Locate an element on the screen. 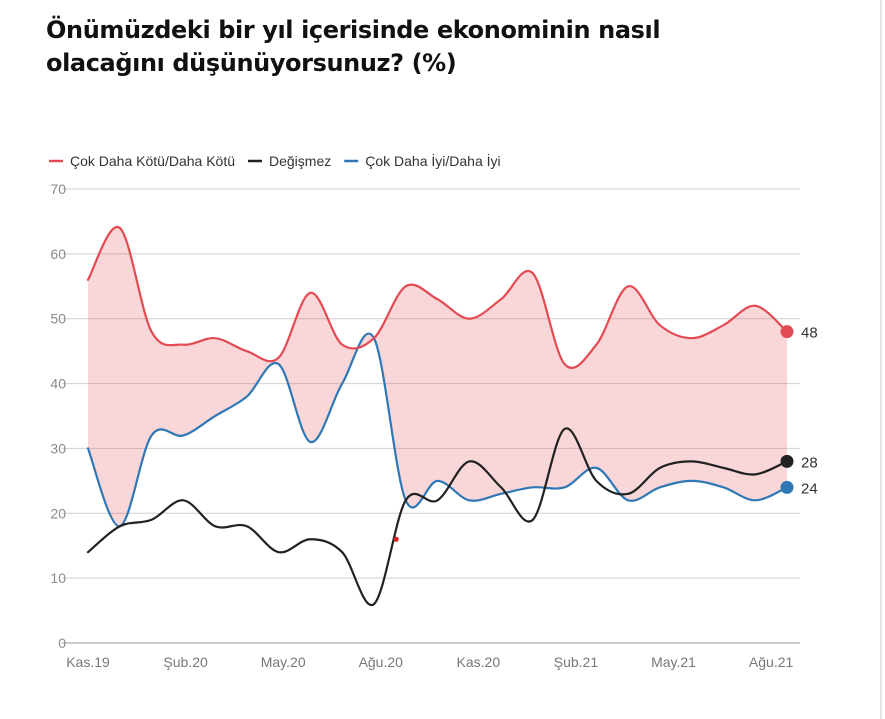 The width and height of the screenshot is (885, 719). x-tick-label: Şub.20 is located at coordinates (185, 662).